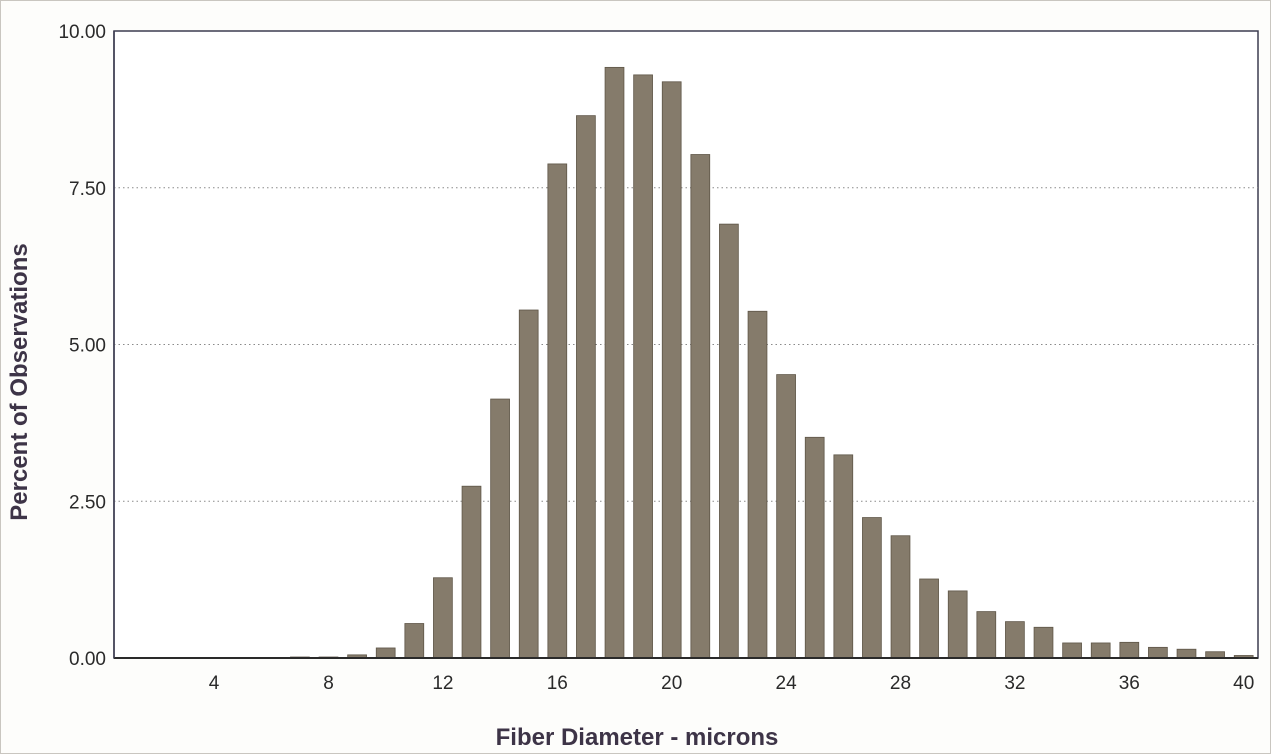  I want to click on x-tick-label: 28, so click(900, 683).